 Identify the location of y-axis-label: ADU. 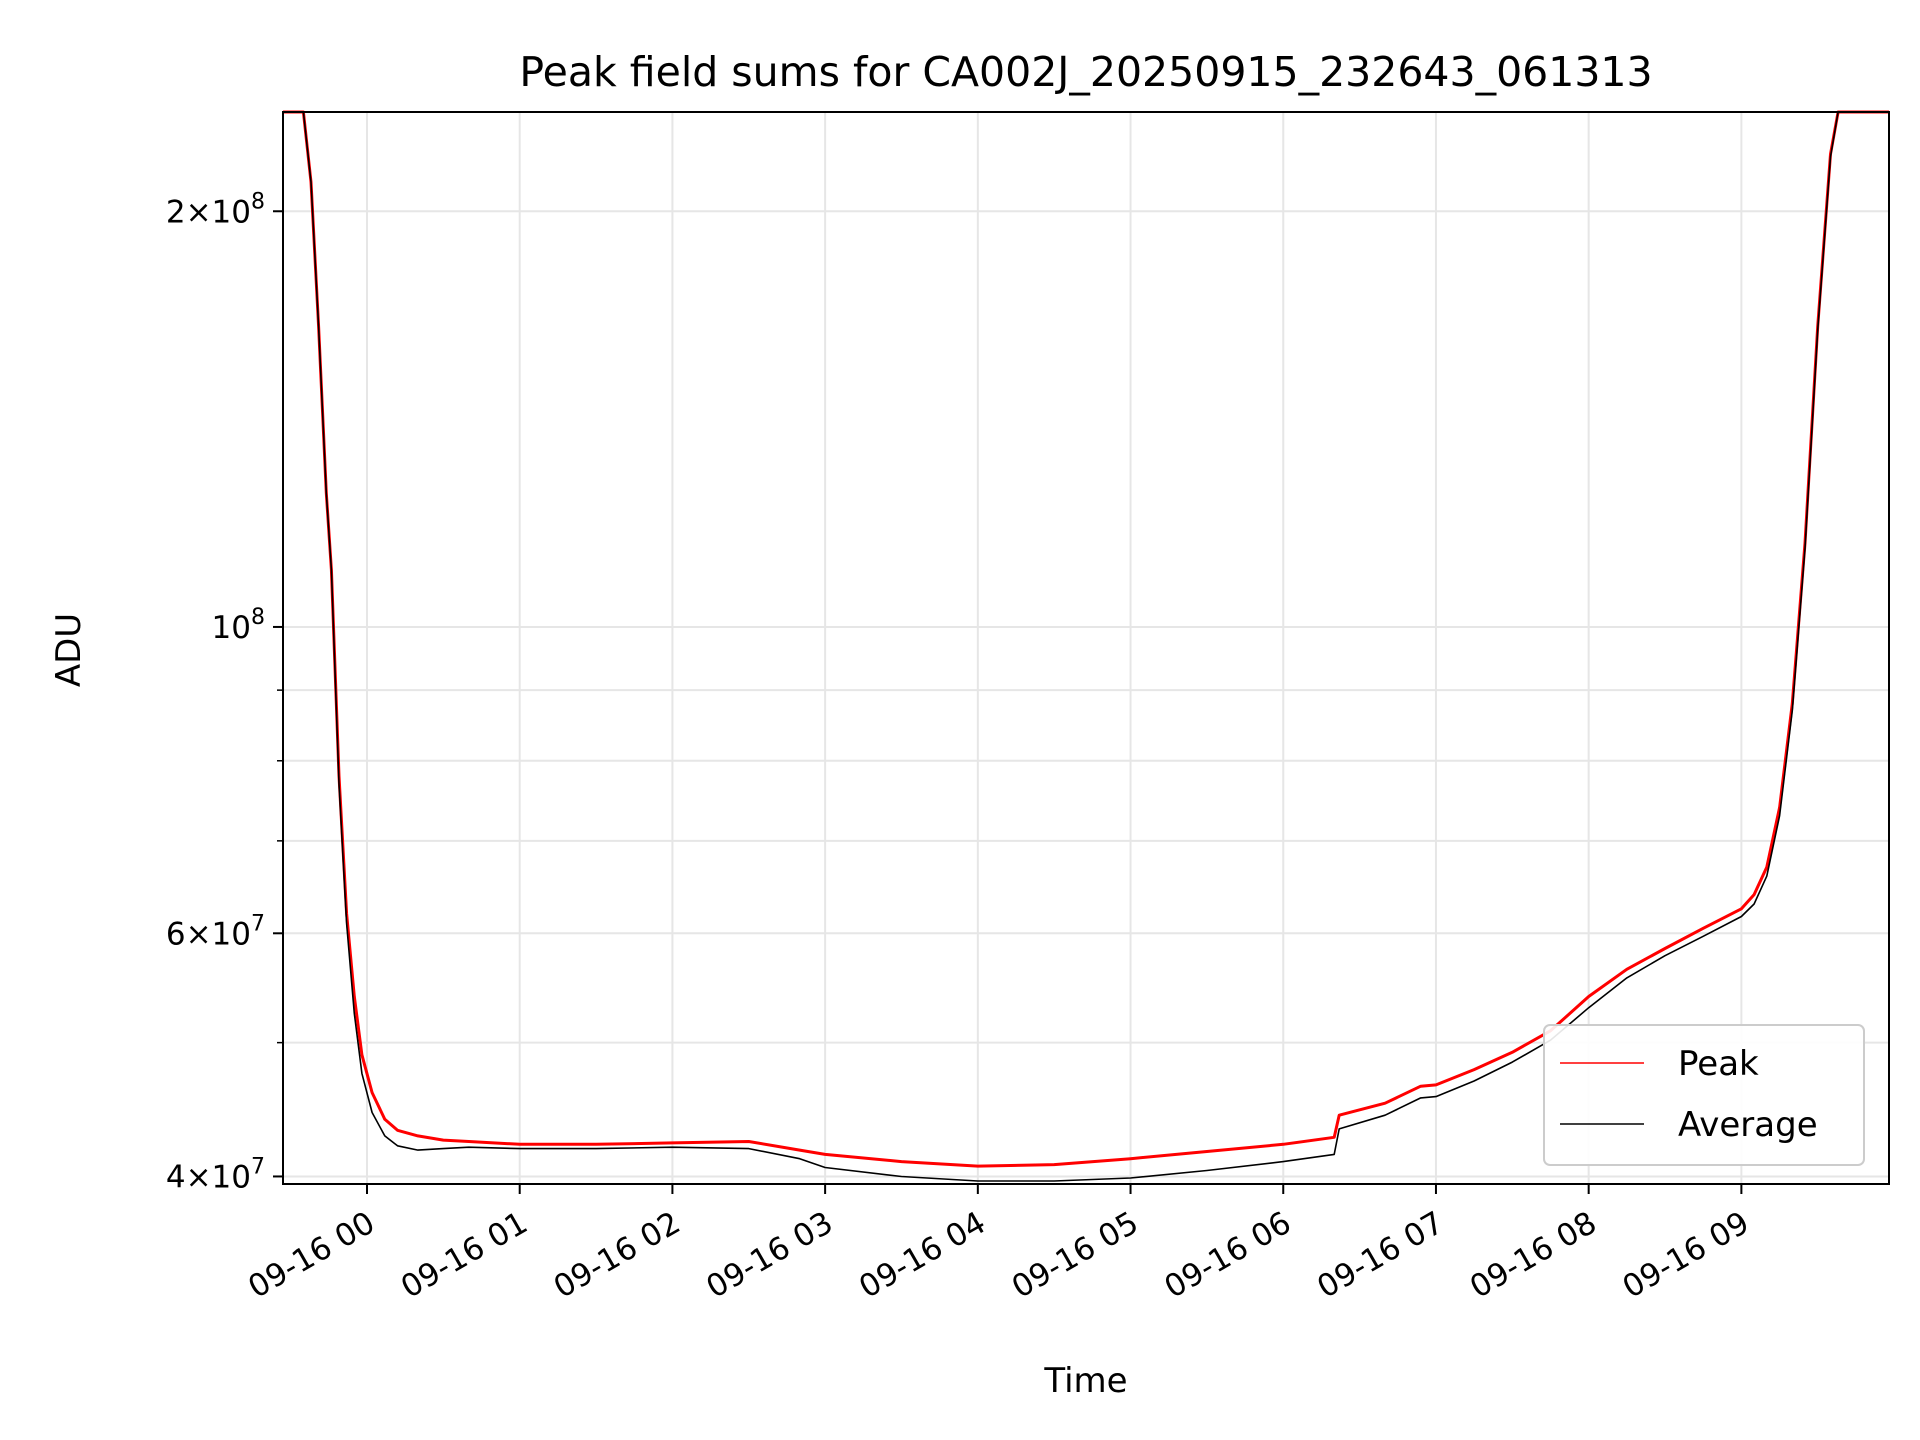
(69, 650).